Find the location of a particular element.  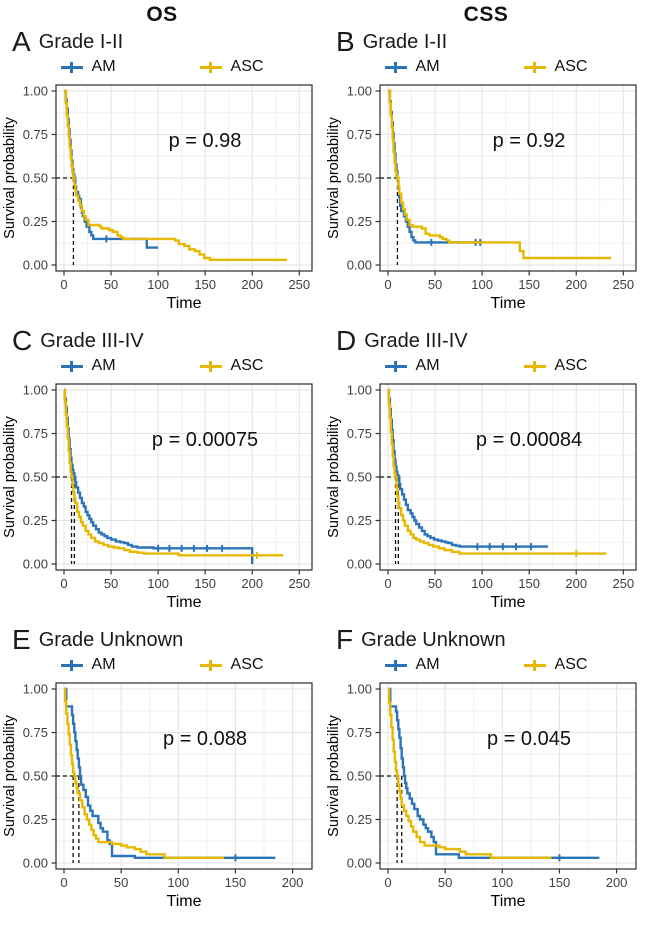

panel-letter: E is located at coordinates (21, 639).